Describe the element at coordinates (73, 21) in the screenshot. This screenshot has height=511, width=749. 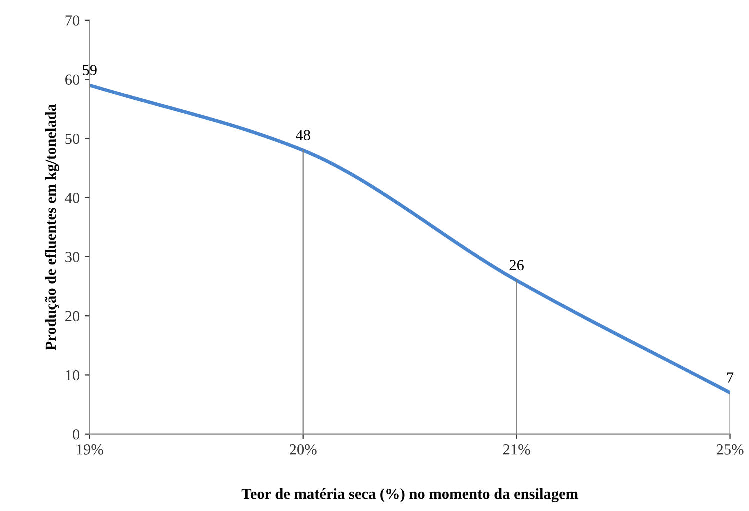
I see `y-tick-label: 70` at that location.